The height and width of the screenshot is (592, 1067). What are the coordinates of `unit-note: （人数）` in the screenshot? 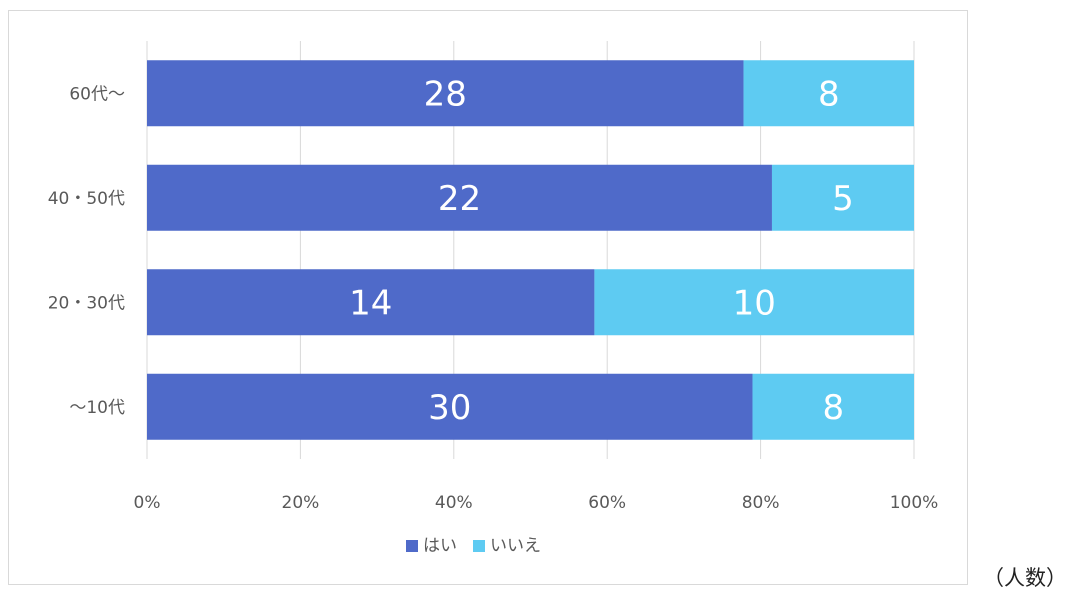 It's located at (1025, 578).